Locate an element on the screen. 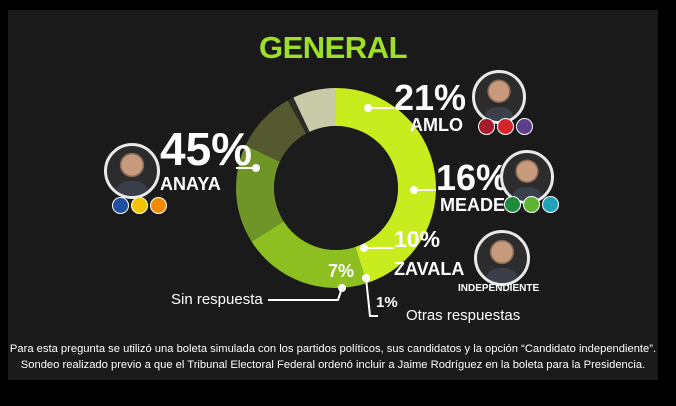 This screenshot has width=676, height=406. pt-logo is located at coordinates (505, 126).